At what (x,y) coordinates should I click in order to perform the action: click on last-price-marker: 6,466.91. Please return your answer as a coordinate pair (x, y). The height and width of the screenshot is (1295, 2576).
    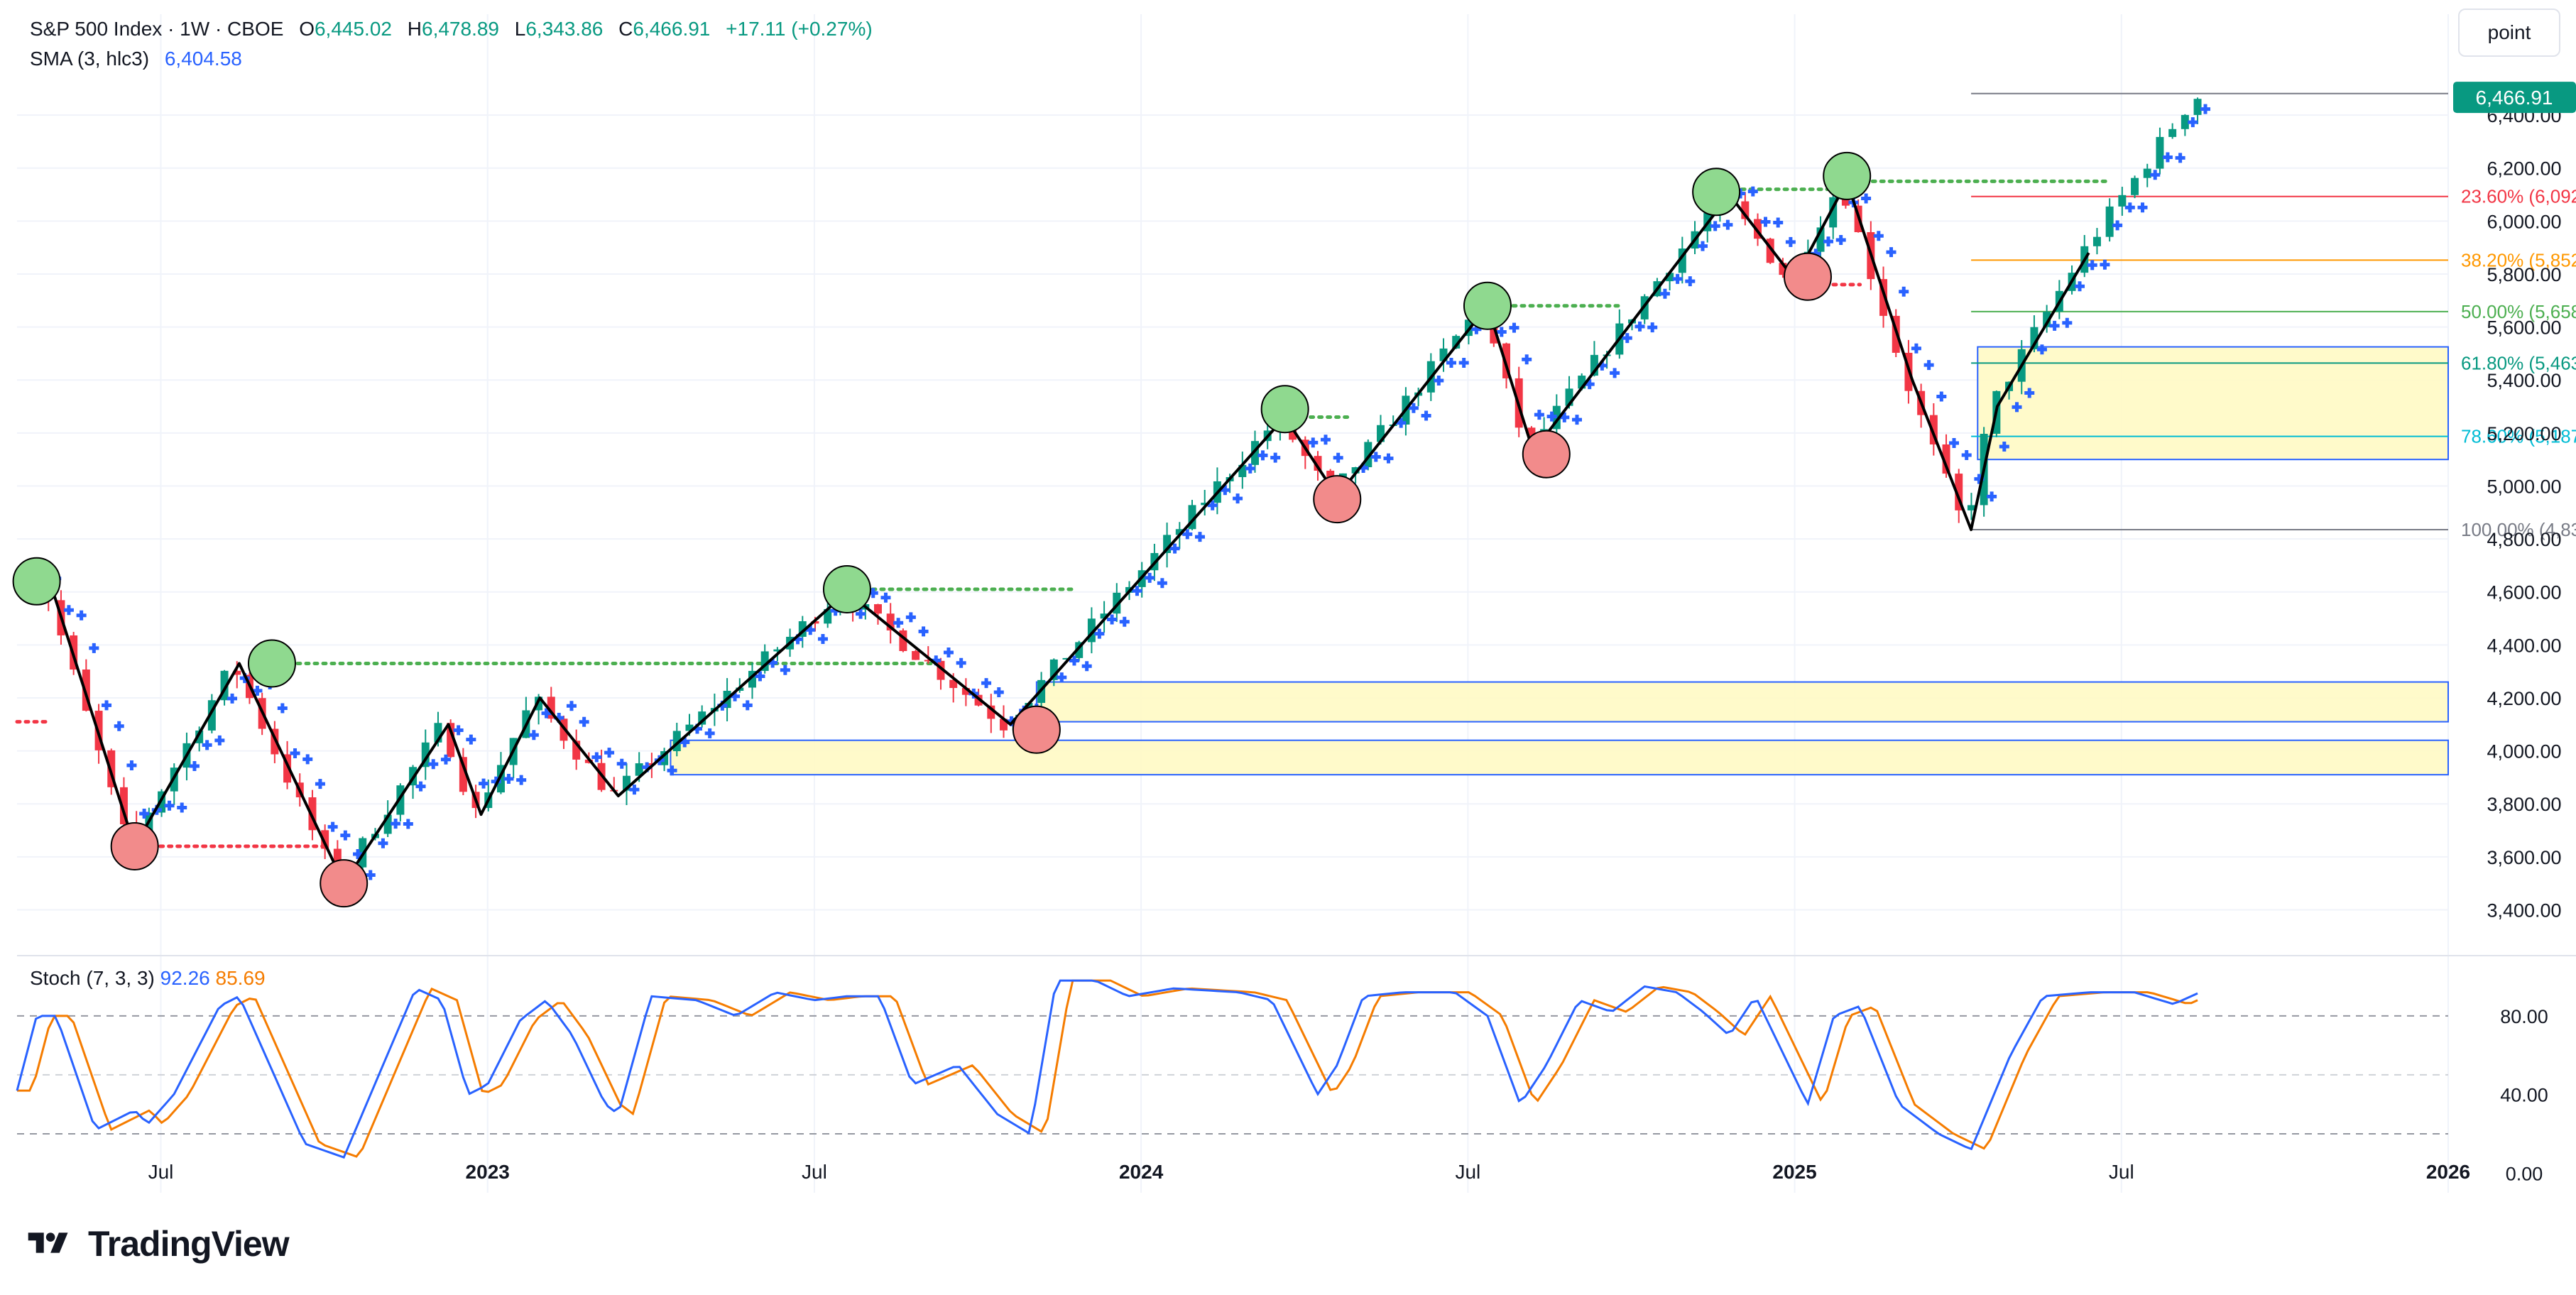
    Looking at the image, I should click on (2514, 98).